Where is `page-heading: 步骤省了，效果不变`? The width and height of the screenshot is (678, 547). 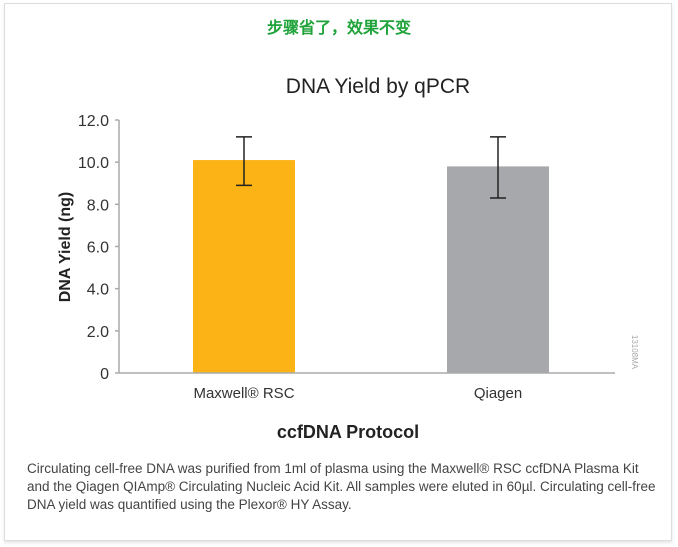
page-heading: 步骤省了，效果不变 is located at coordinates (338, 27).